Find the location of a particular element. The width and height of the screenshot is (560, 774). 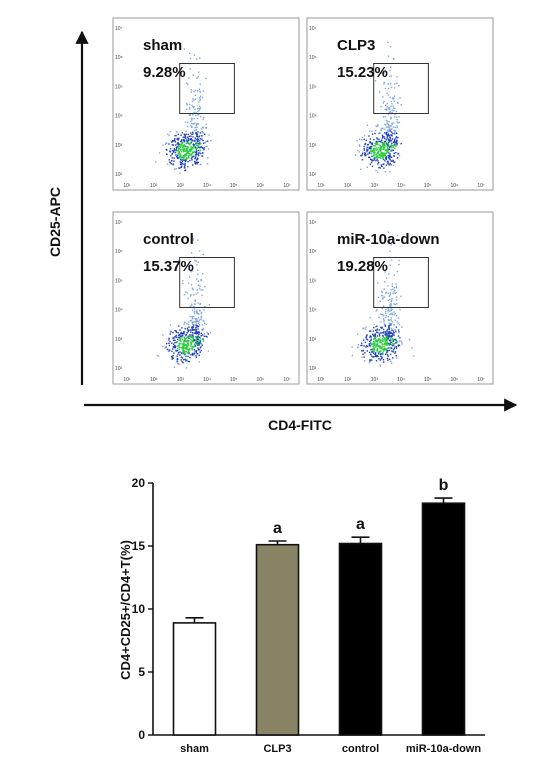

panel-name: sham is located at coordinates (162, 45).